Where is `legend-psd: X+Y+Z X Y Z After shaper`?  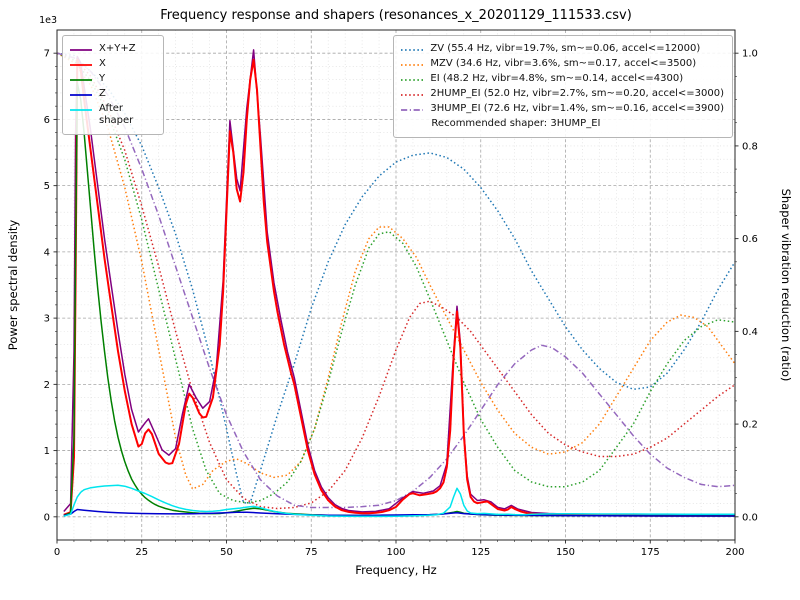
legend-psd: X+Y+Z X Y Z After shaper is located at coordinates (113, 85).